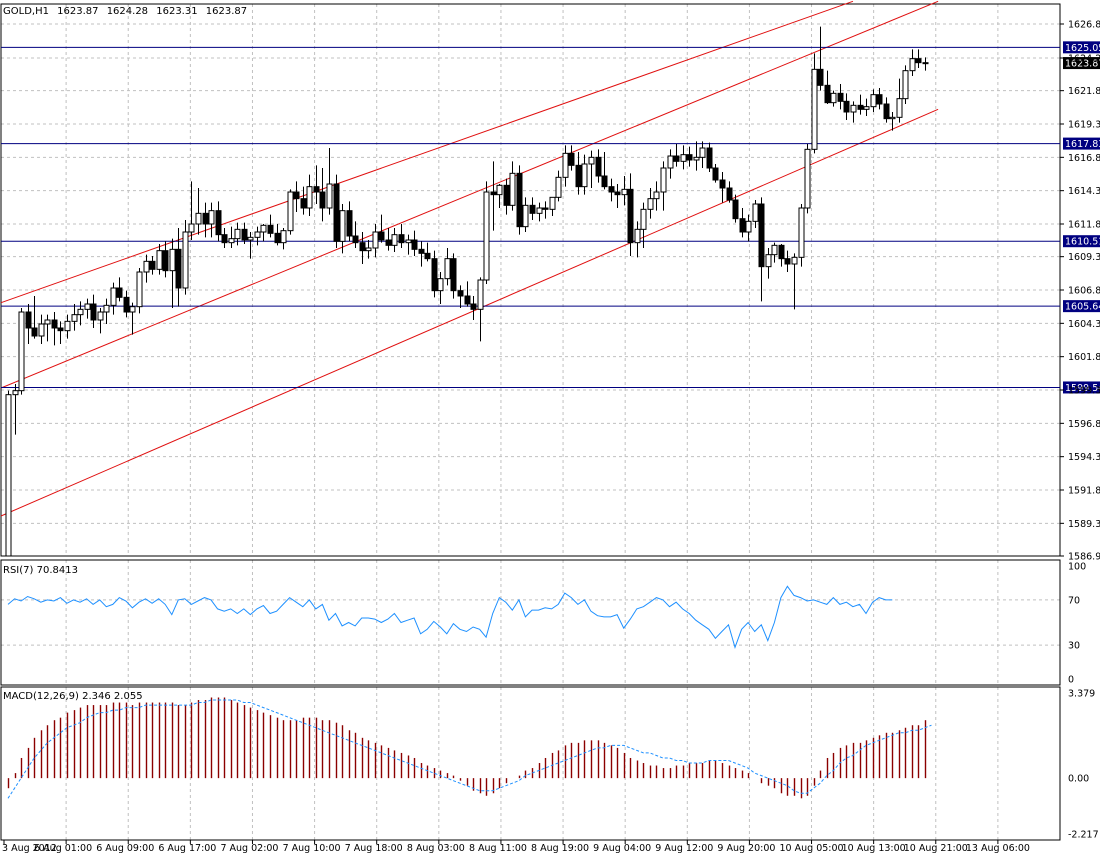 The width and height of the screenshot is (1100, 859). I want to click on rsi-header: RSI(7) 70.8413, so click(40, 570).